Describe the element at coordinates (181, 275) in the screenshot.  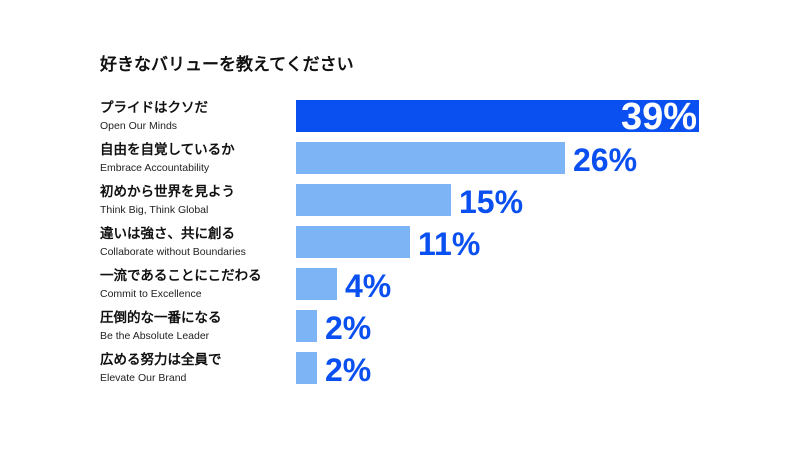
I see `category-label-ja: 一流であることにこだわる` at that location.